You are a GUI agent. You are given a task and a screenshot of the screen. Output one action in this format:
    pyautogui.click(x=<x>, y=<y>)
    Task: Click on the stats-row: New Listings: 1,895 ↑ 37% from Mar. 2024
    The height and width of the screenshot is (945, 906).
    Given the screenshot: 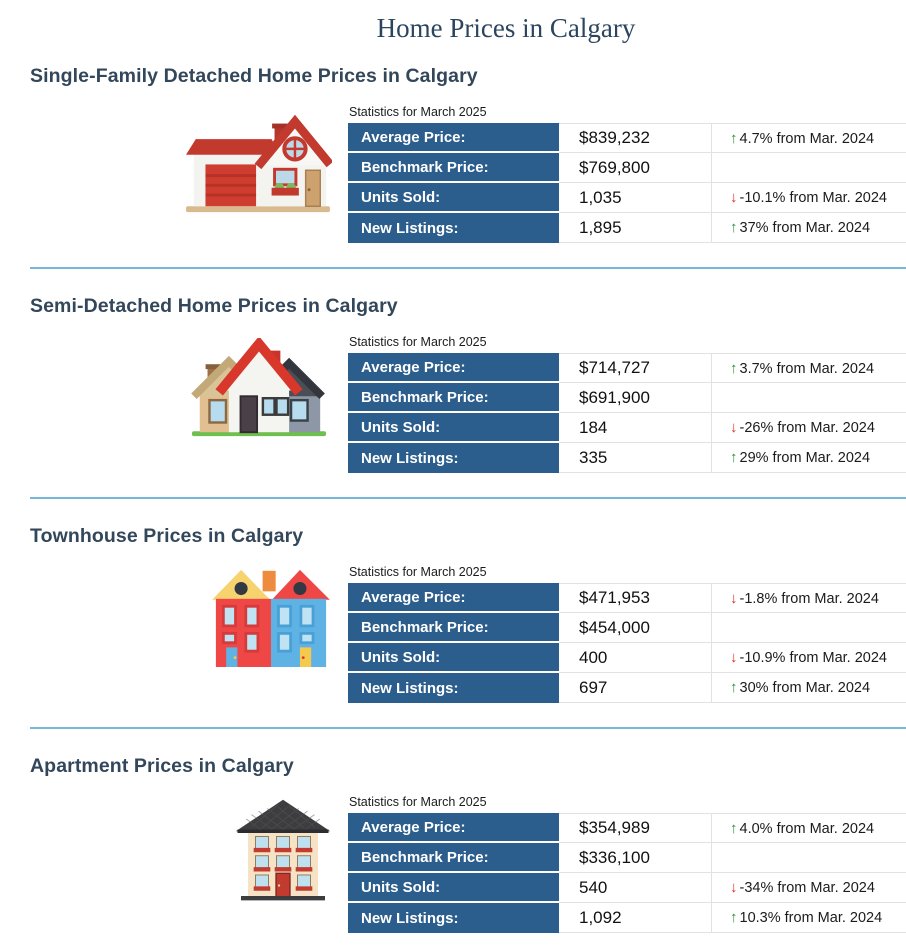 What is the action you would take?
    pyautogui.click(x=627, y=228)
    